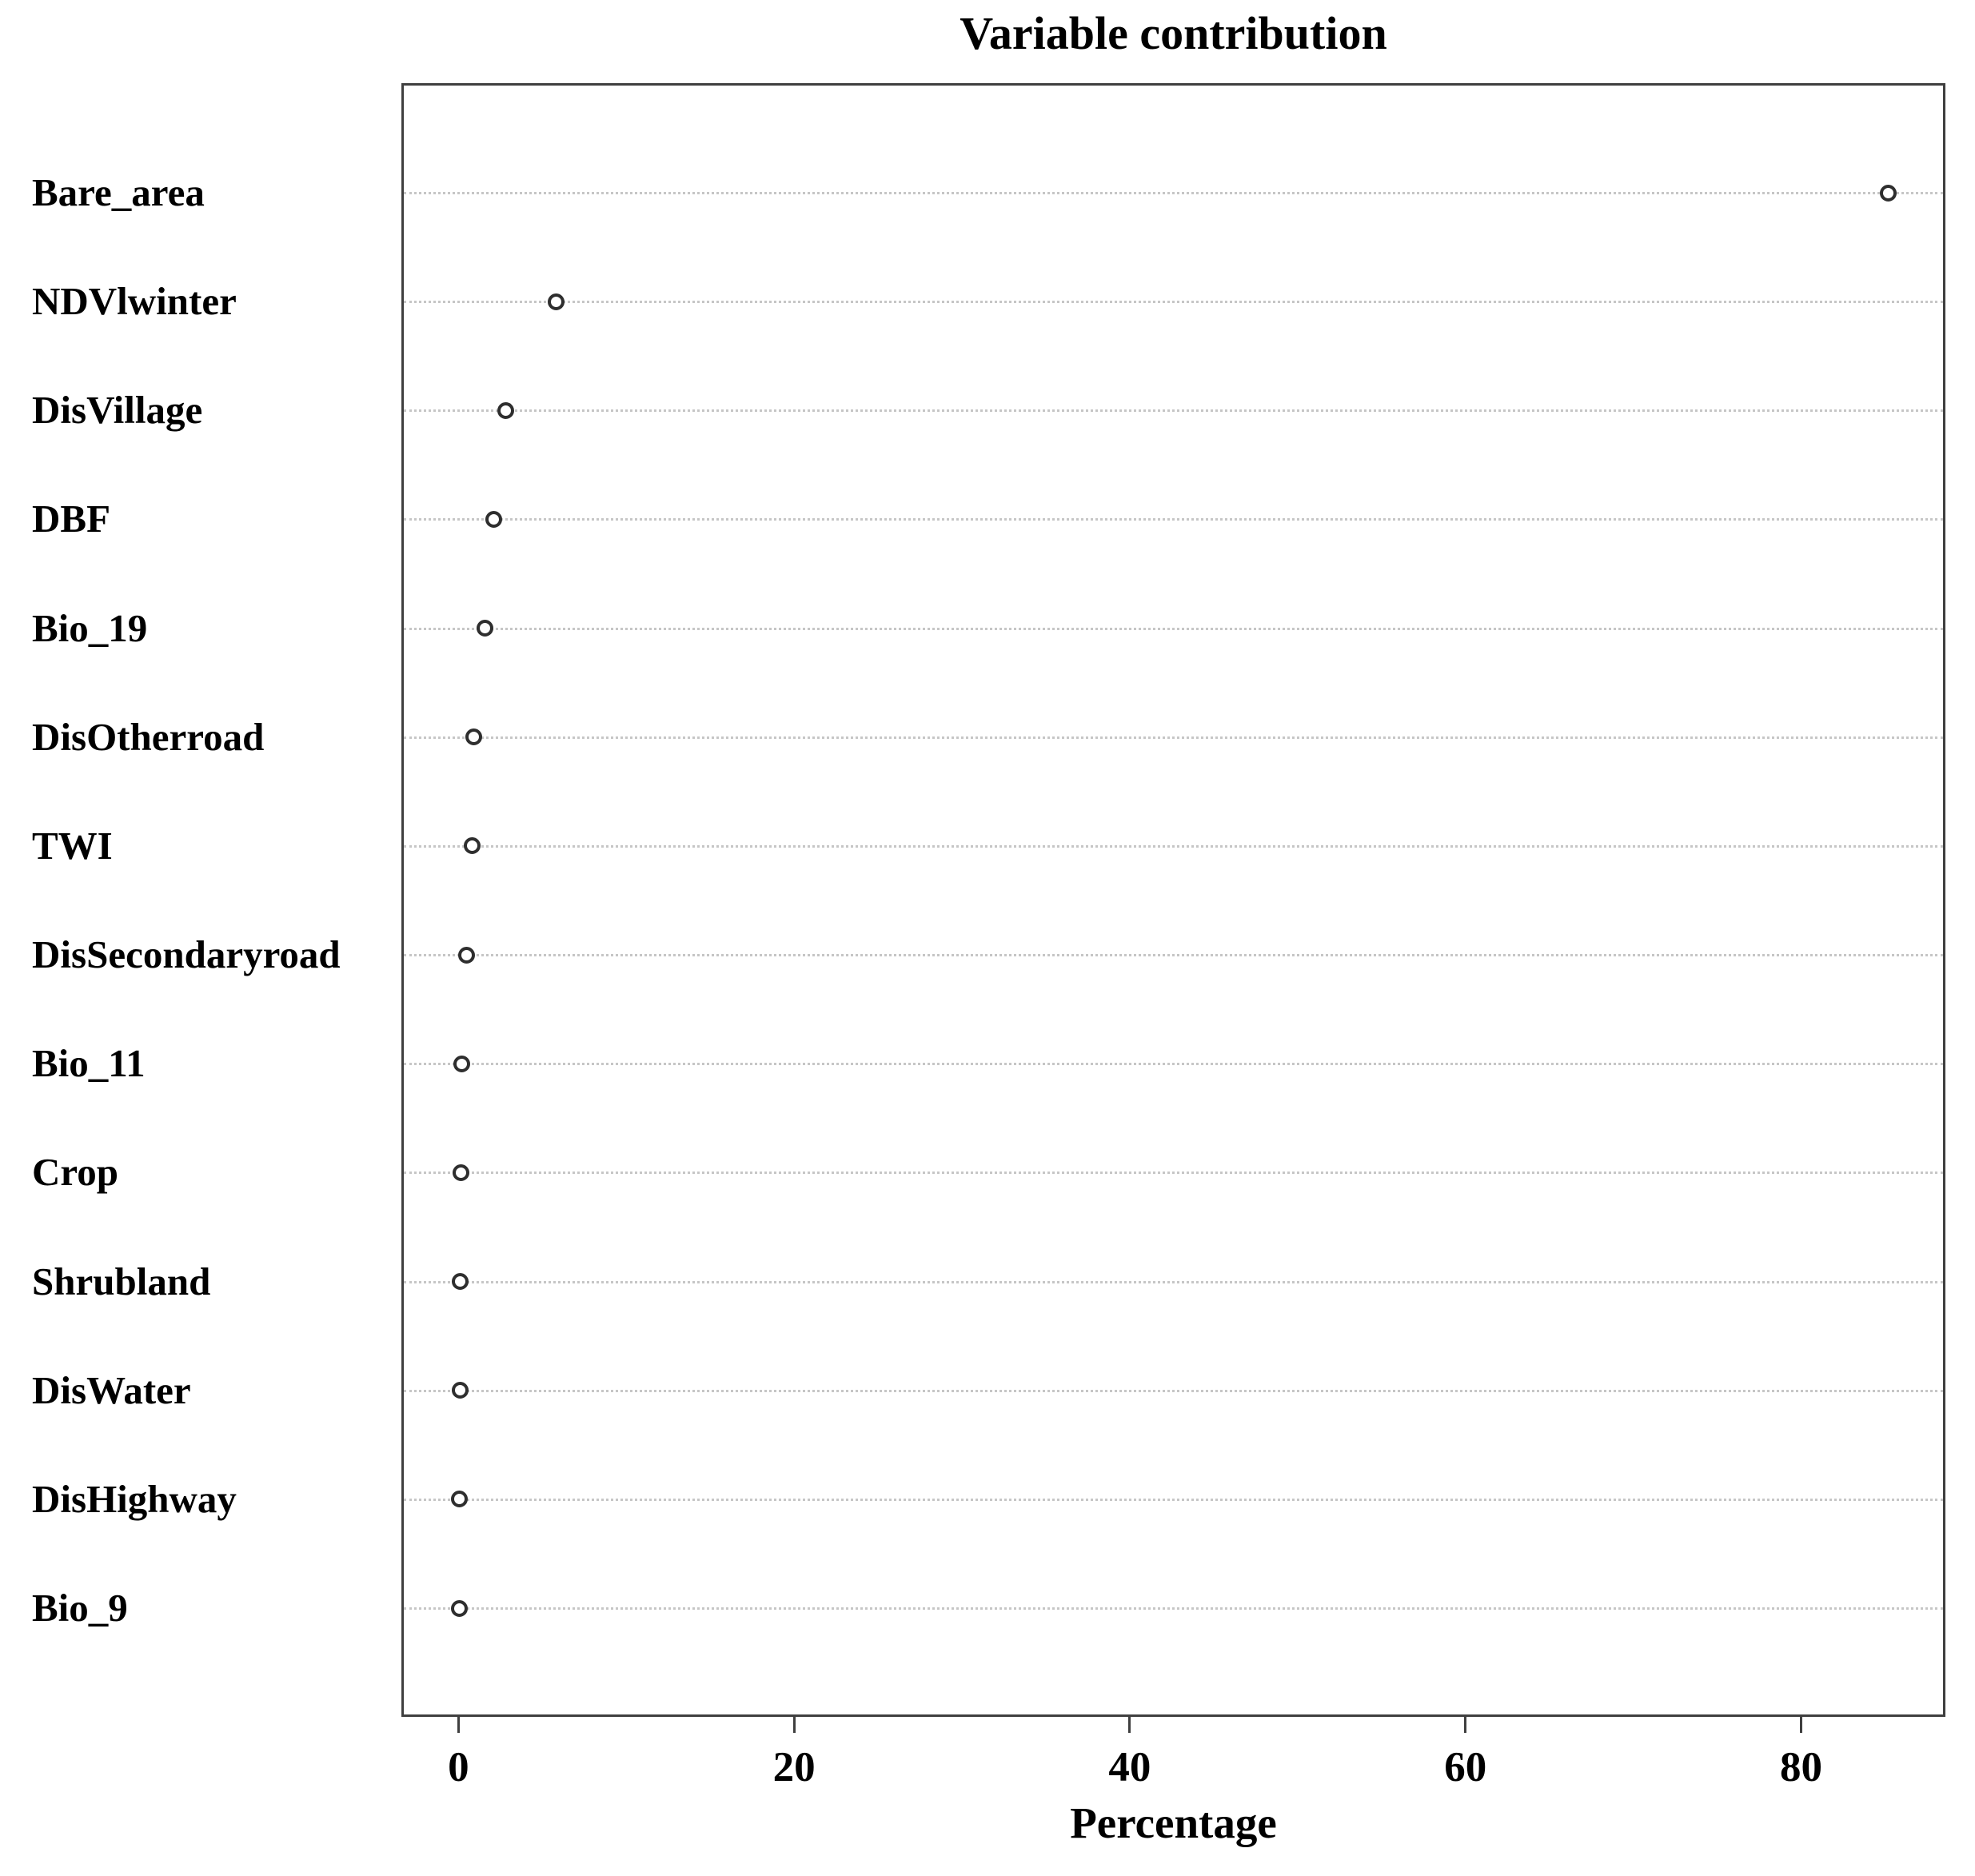  What do you see at coordinates (80, 1608) in the screenshot?
I see `y-axis-label: Bio_9` at bounding box center [80, 1608].